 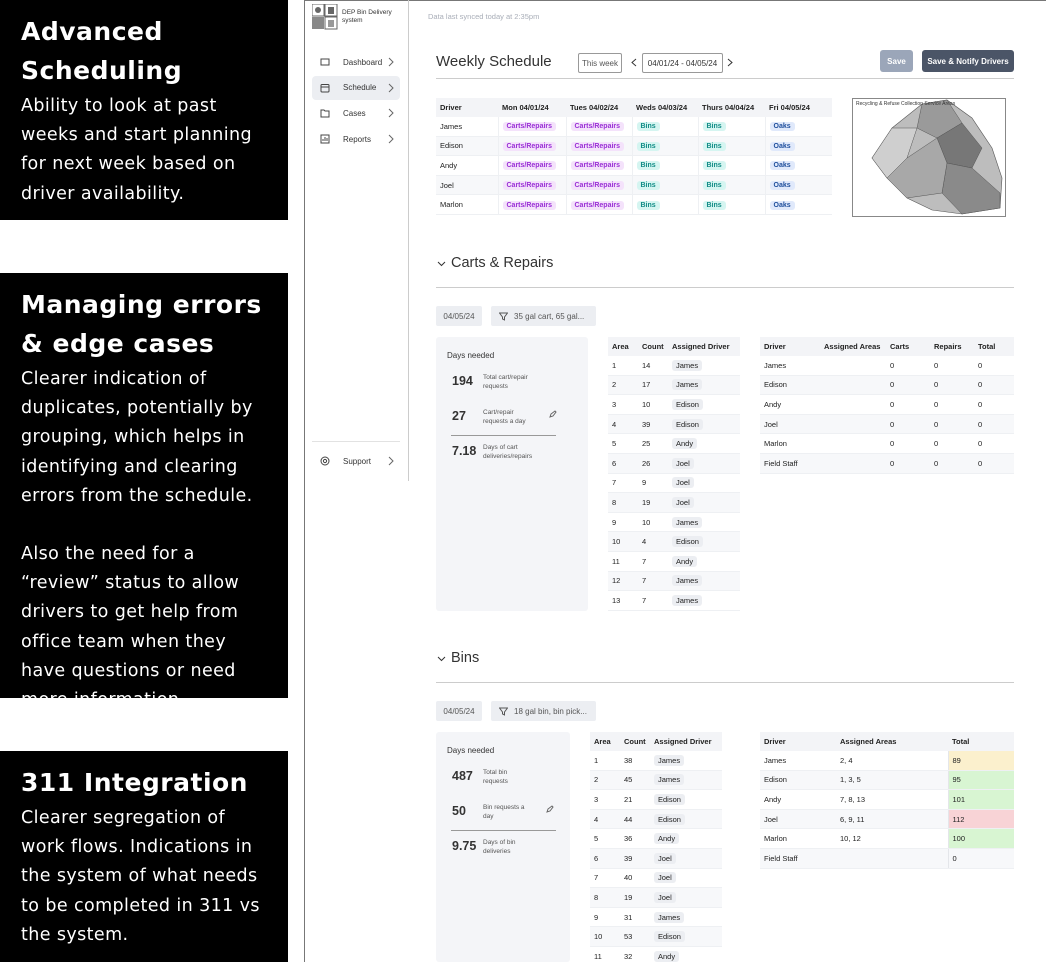 What do you see at coordinates (887, 404) in the screenshot?
I see `row: Andy 0 0 0` at bounding box center [887, 404].